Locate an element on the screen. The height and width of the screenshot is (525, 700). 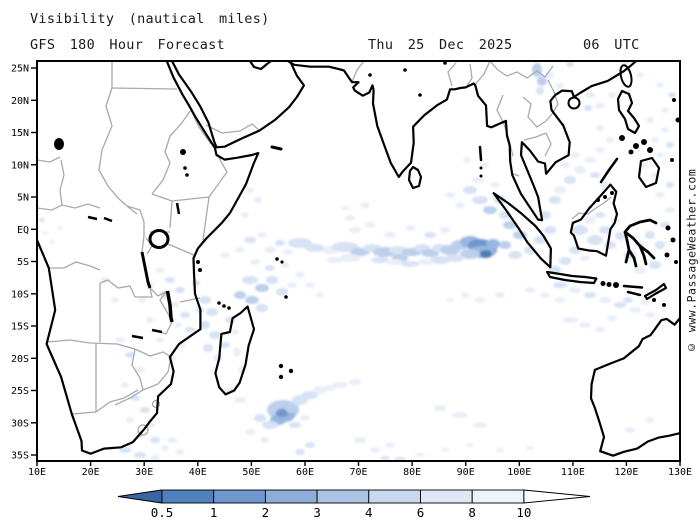
visibility-colorbar: 0.5 1 2 3 4 6 8 10 is located at coordinates (354, 504).